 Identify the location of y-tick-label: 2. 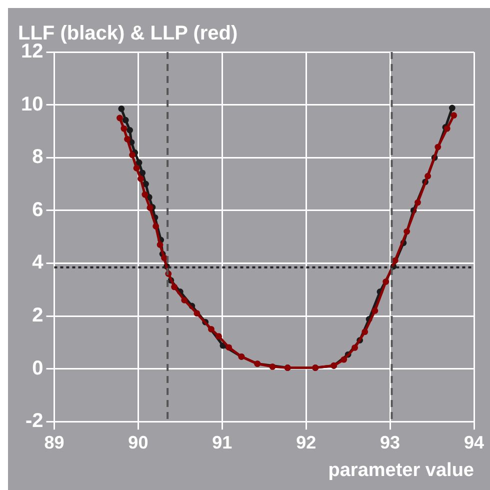
(38, 315).